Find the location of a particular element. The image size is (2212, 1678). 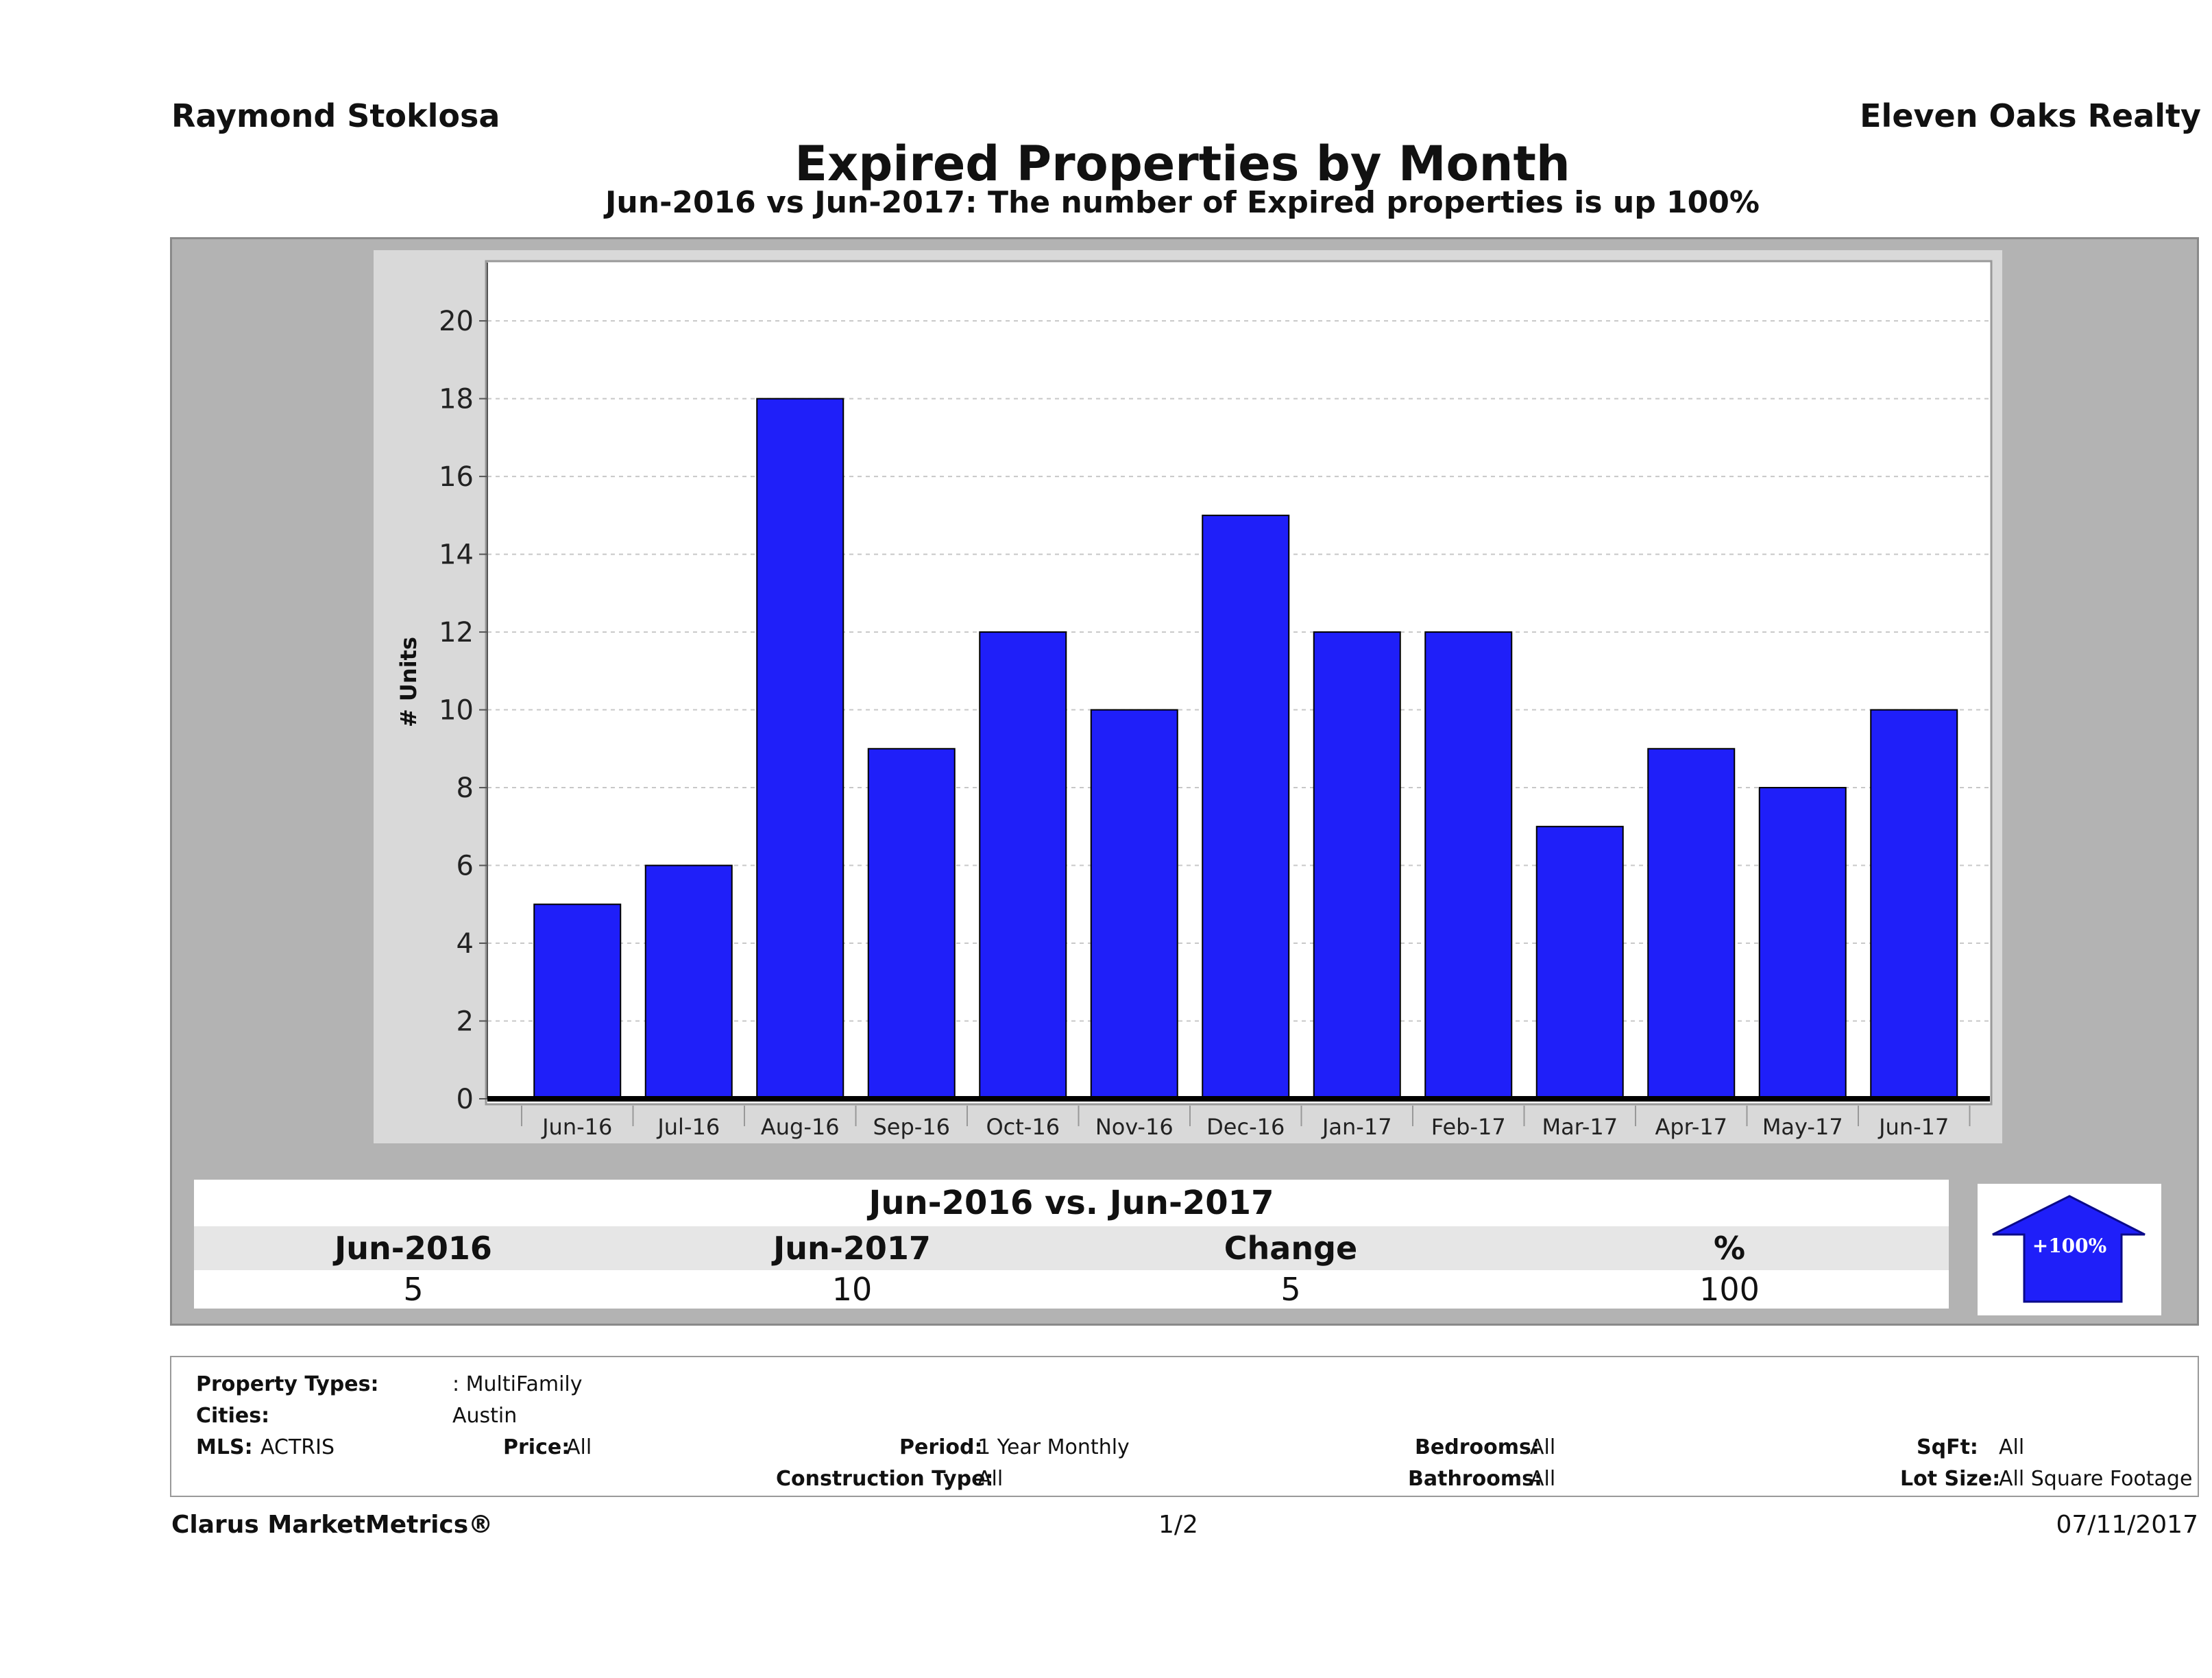

x-tick-label: Jun-16 is located at coordinates (577, 1127).